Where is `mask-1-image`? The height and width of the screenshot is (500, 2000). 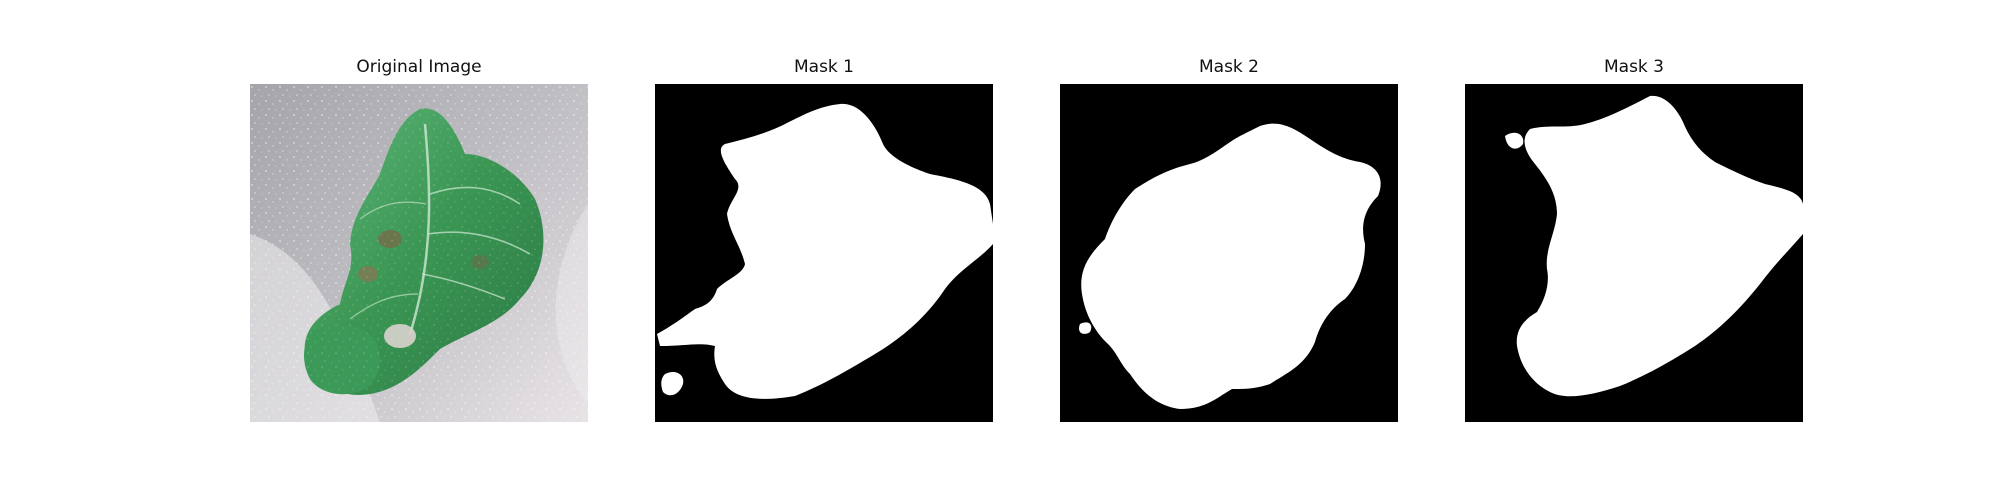
mask-1-image is located at coordinates (824, 253).